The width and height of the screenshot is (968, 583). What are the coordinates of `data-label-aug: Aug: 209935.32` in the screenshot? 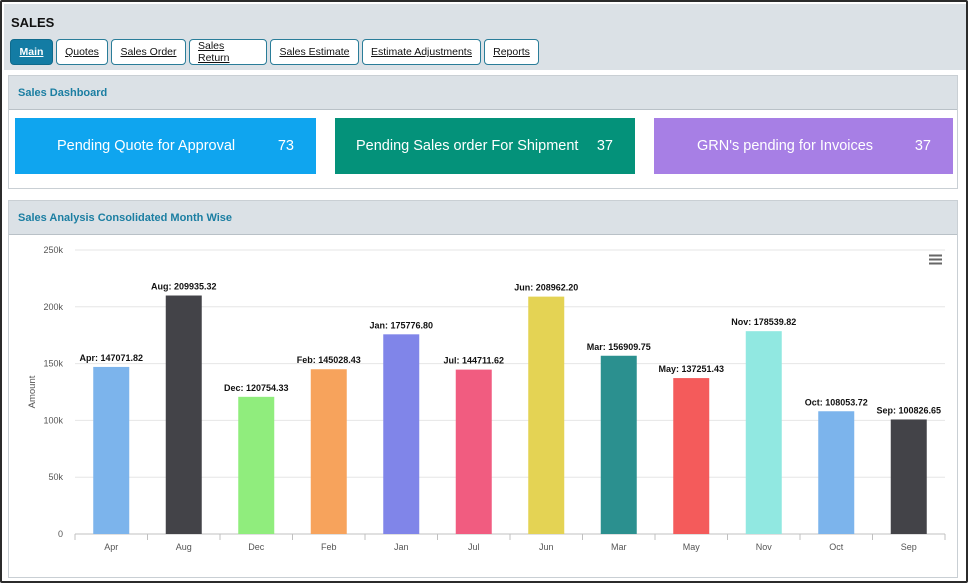 It's located at (184, 287).